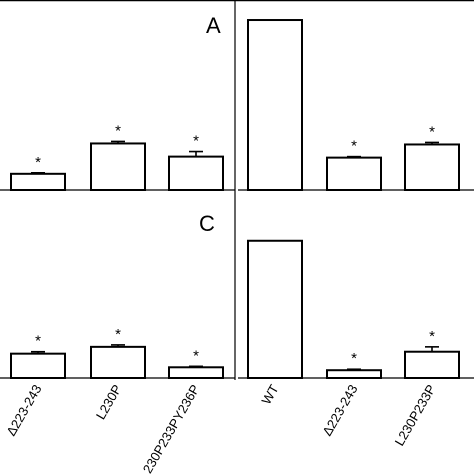 Image resolution: width=474 pixels, height=474 pixels. I want to click on tick-label: L230P, so click(109, 402).